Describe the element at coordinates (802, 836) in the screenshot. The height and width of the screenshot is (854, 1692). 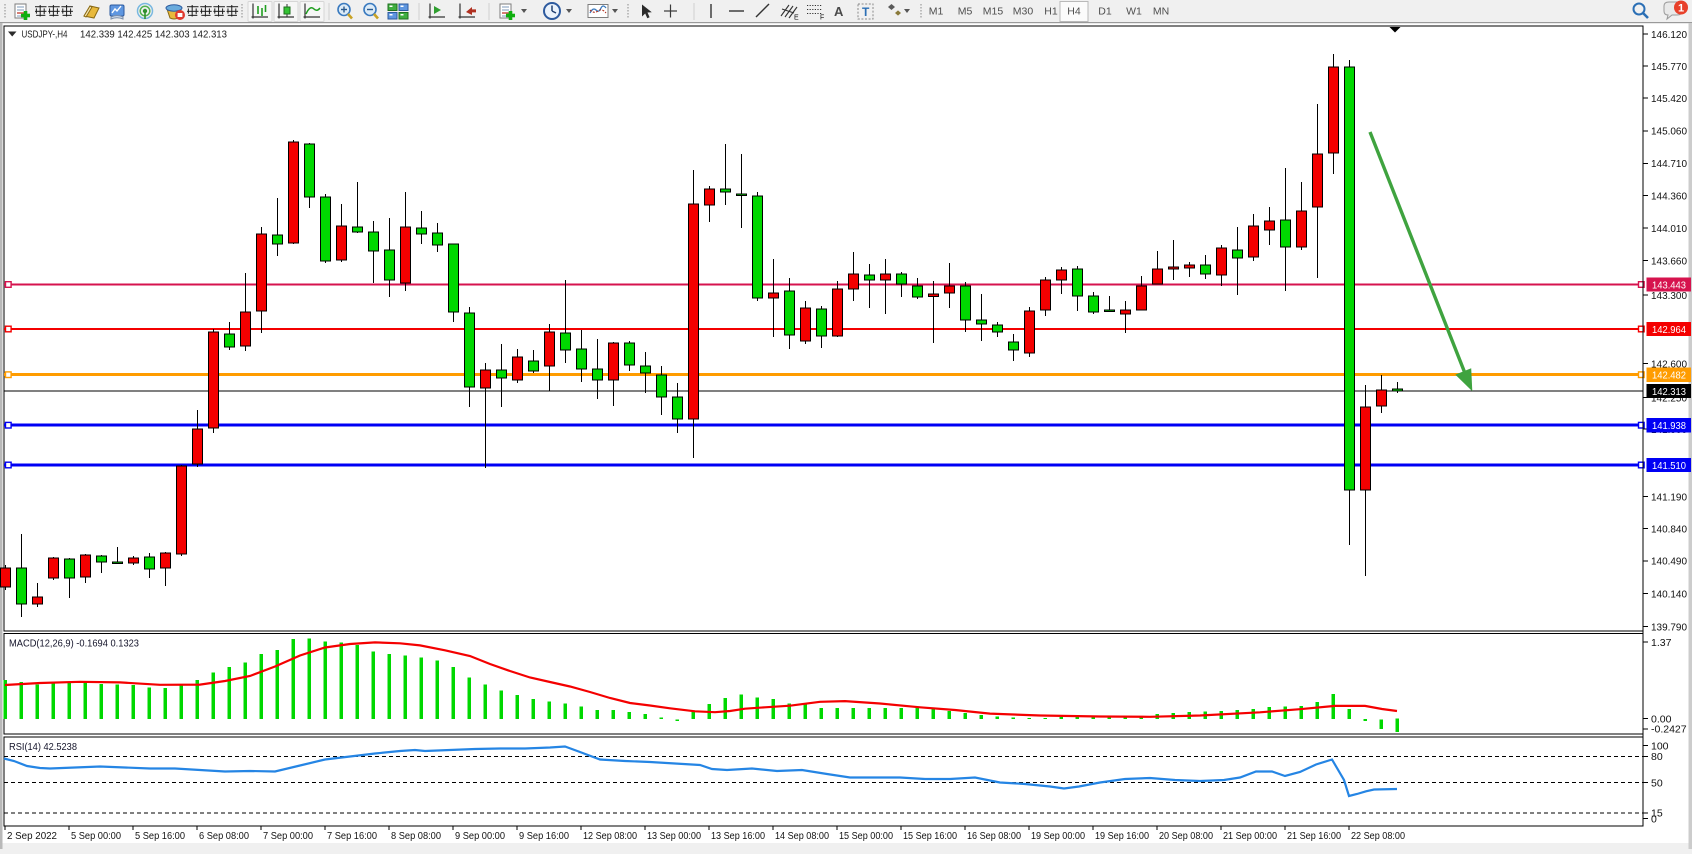
I see `svg-text: 14 Sep 08:00` at that location.